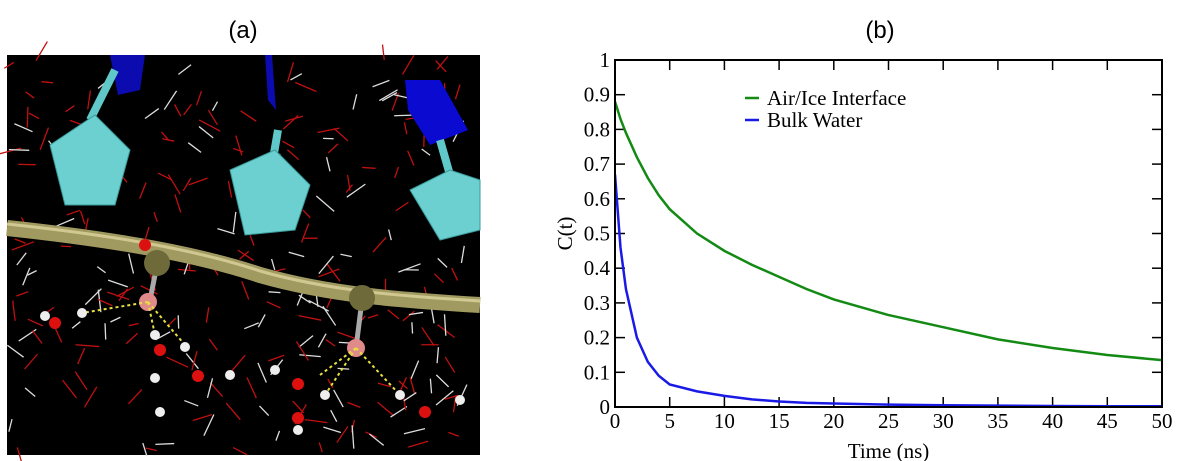 This screenshot has width=1179, height=461. What do you see at coordinates (814, 120) in the screenshot?
I see `legend-label: Bulk Water` at bounding box center [814, 120].